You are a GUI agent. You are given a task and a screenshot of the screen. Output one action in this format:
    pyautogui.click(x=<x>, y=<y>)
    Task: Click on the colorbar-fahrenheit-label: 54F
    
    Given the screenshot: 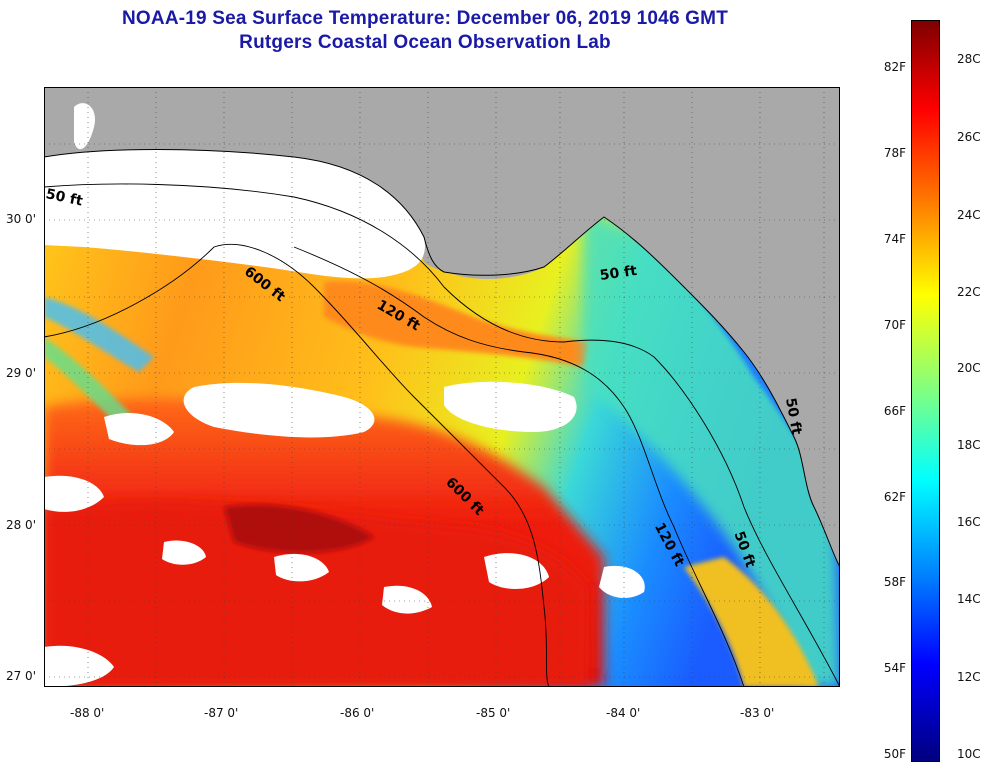 What is the action you would take?
    pyautogui.click(x=894, y=668)
    